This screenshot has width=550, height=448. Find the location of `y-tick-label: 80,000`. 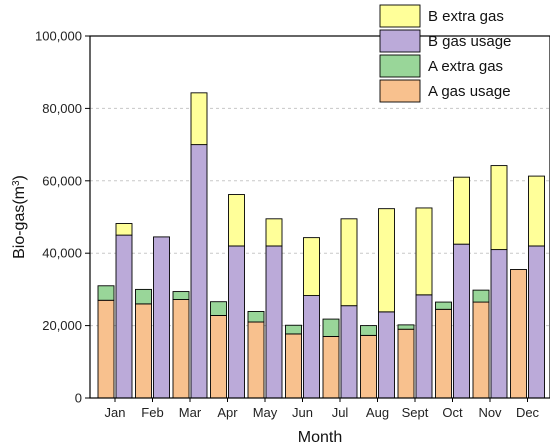

y-tick-label: 80,000 is located at coordinates (62, 108).